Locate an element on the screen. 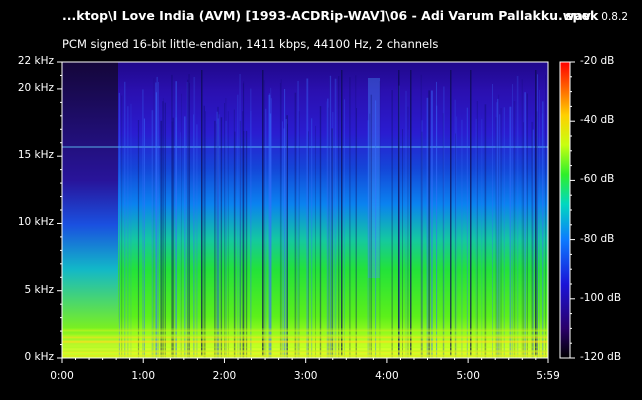  db-tick-label: -120 dB is located at coordinates (601, 357).